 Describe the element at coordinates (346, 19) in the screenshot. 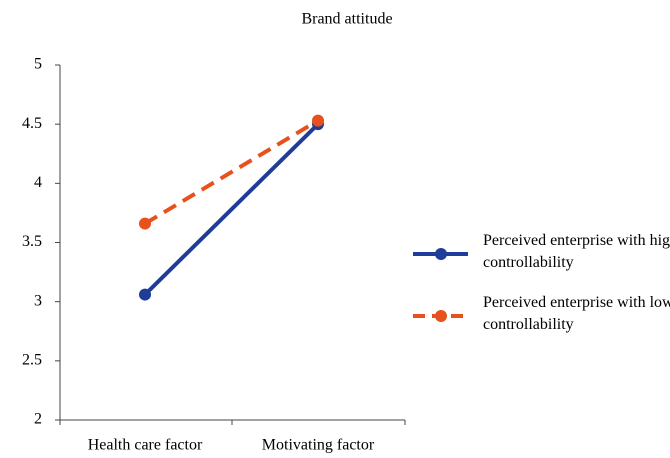

I see `chart-title: Brand attitude` at that location.